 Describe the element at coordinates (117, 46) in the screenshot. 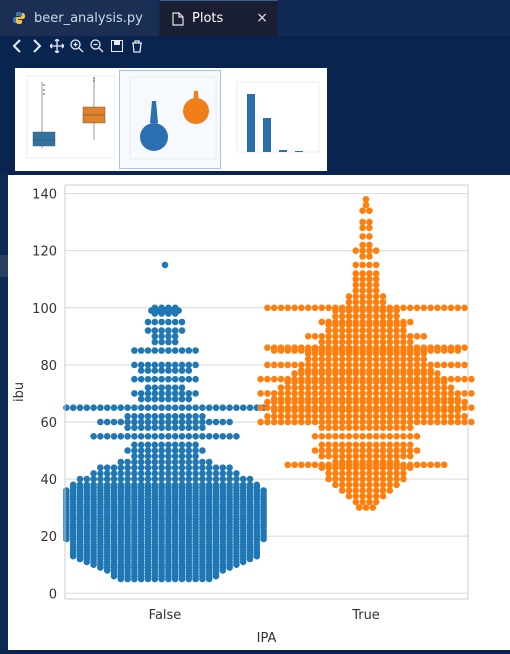

I see `save-icon` at that location.